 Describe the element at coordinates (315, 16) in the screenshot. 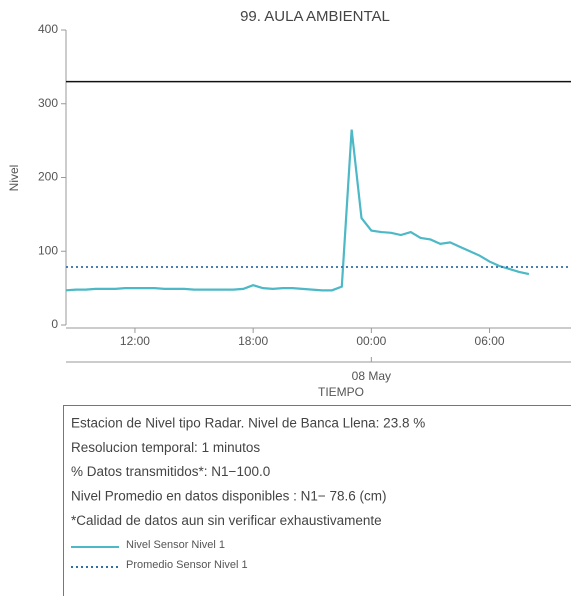

I see `chart-title: 99. AULA AMBIENTAL` at that location.